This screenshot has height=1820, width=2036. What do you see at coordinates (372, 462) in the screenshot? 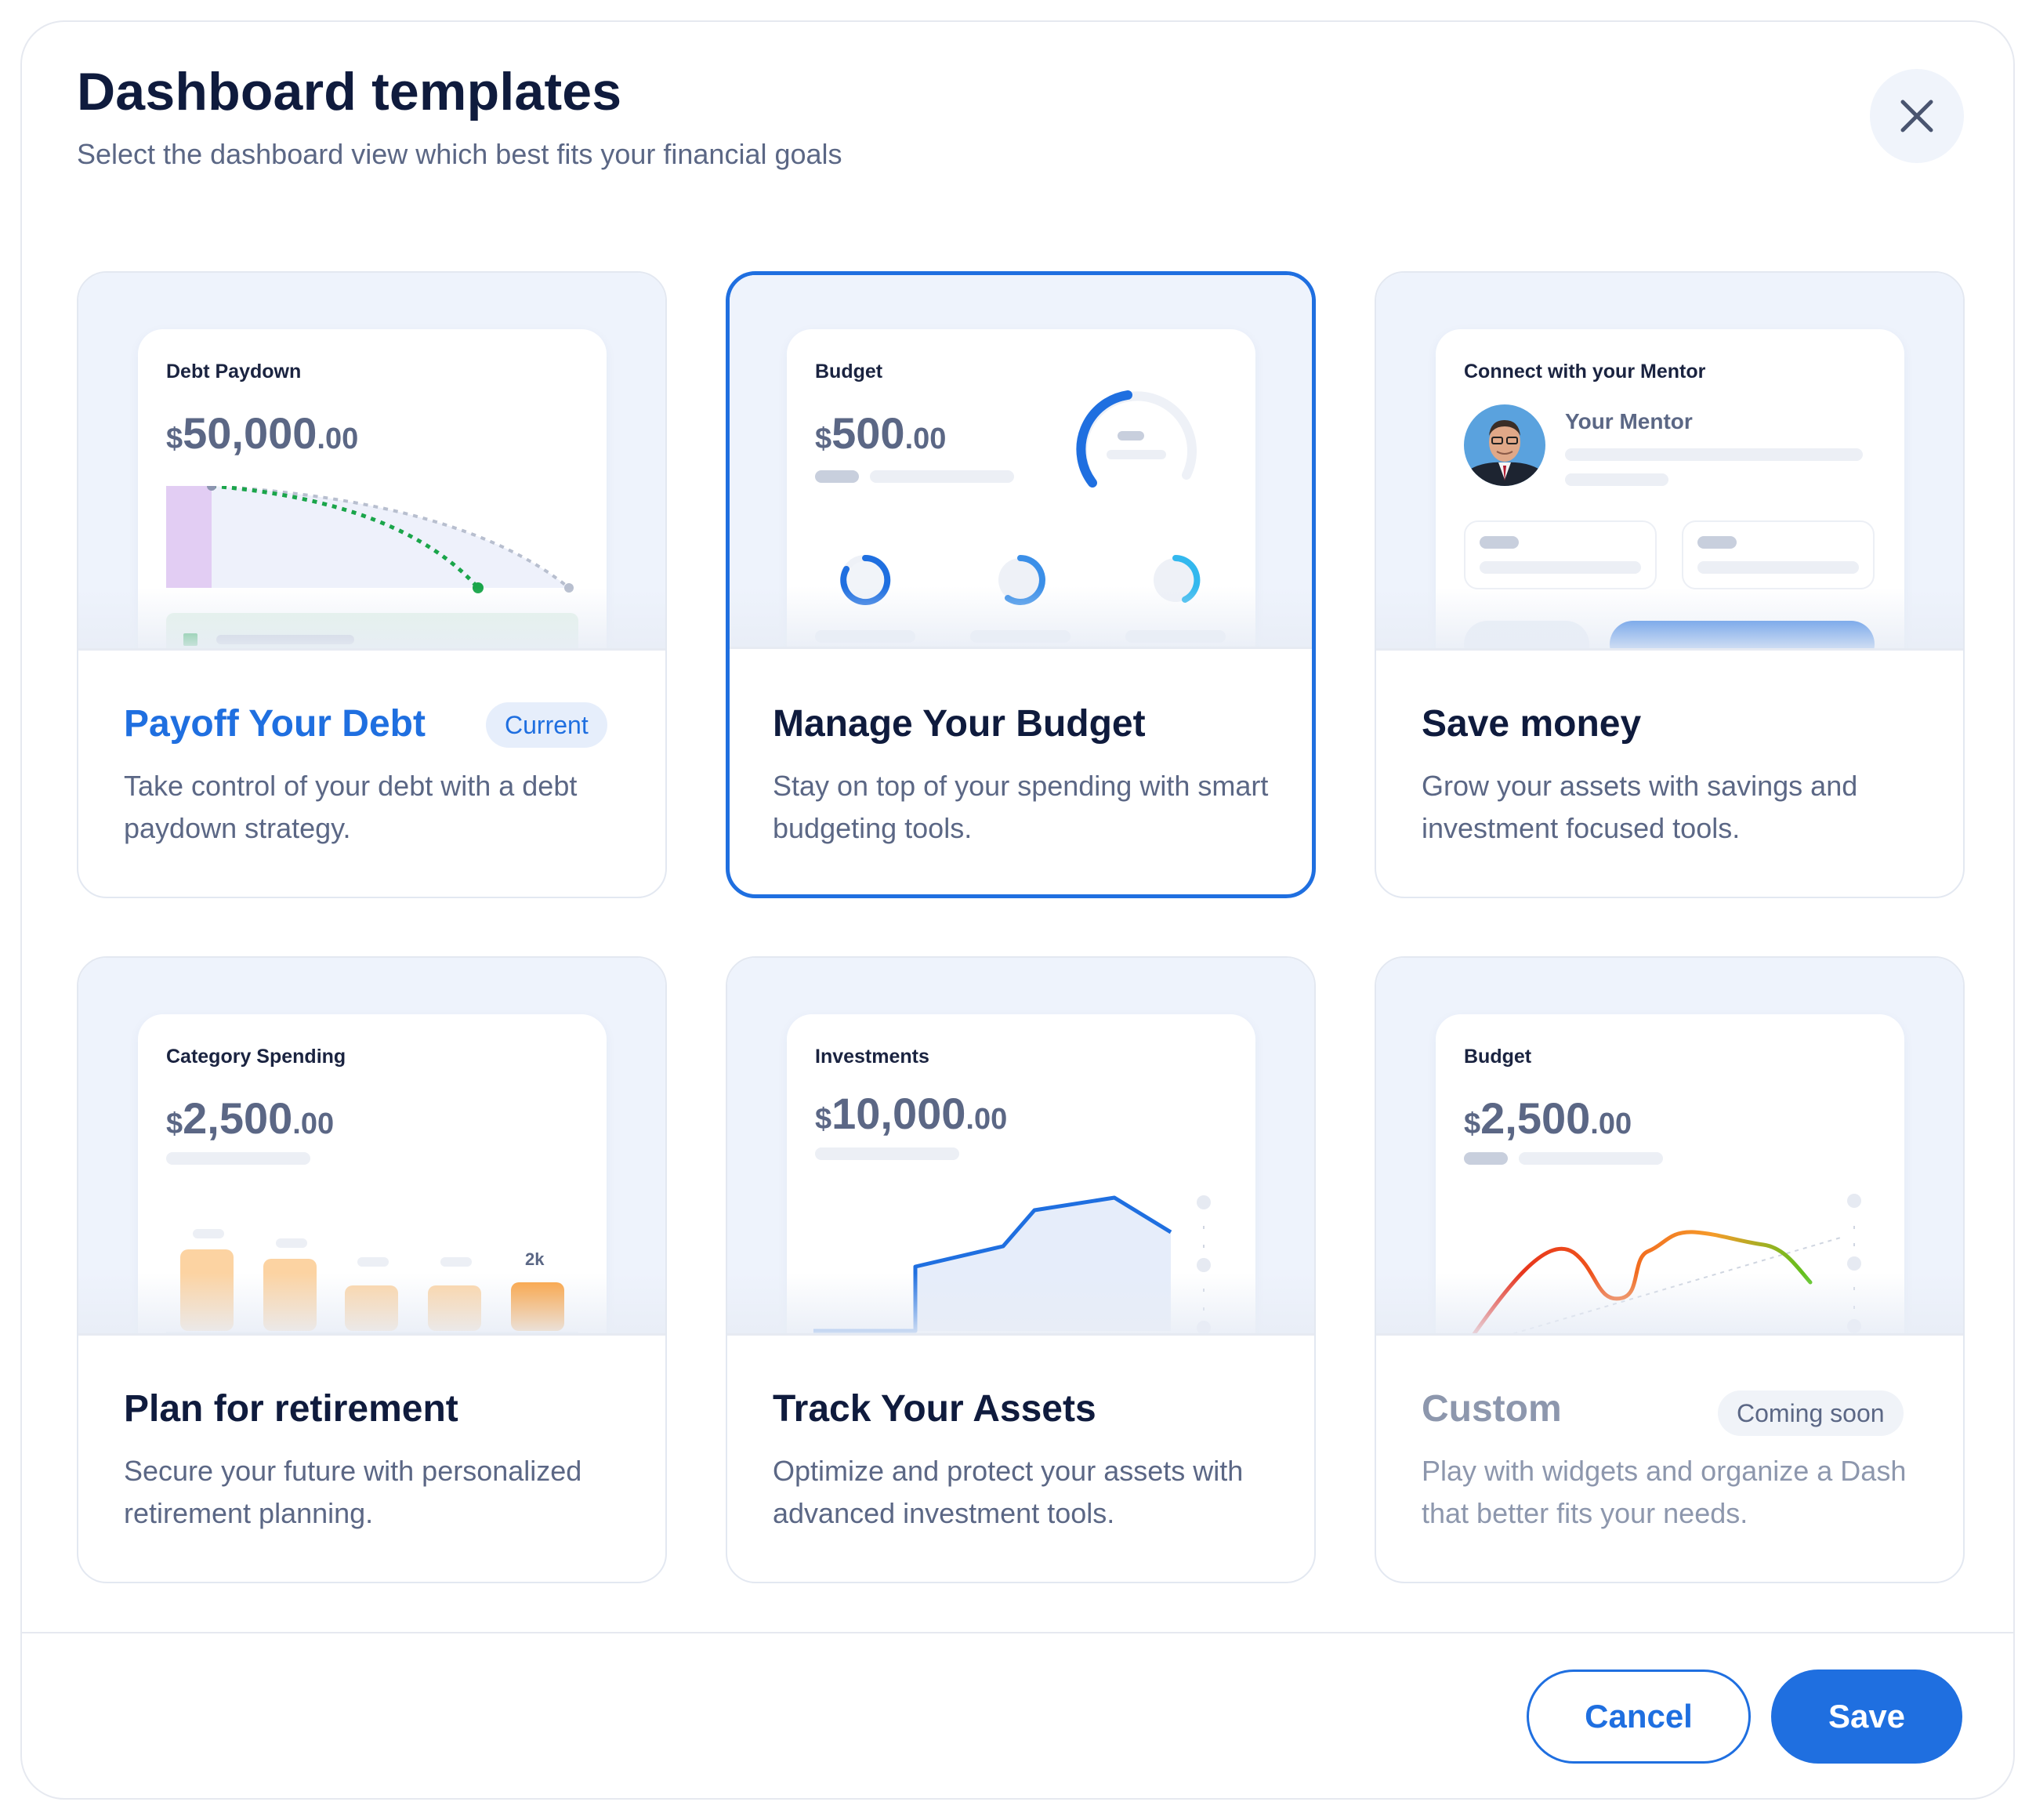
I see `card-preview: Debt Paydown $50,000.00` at bounding box center [372, 462].